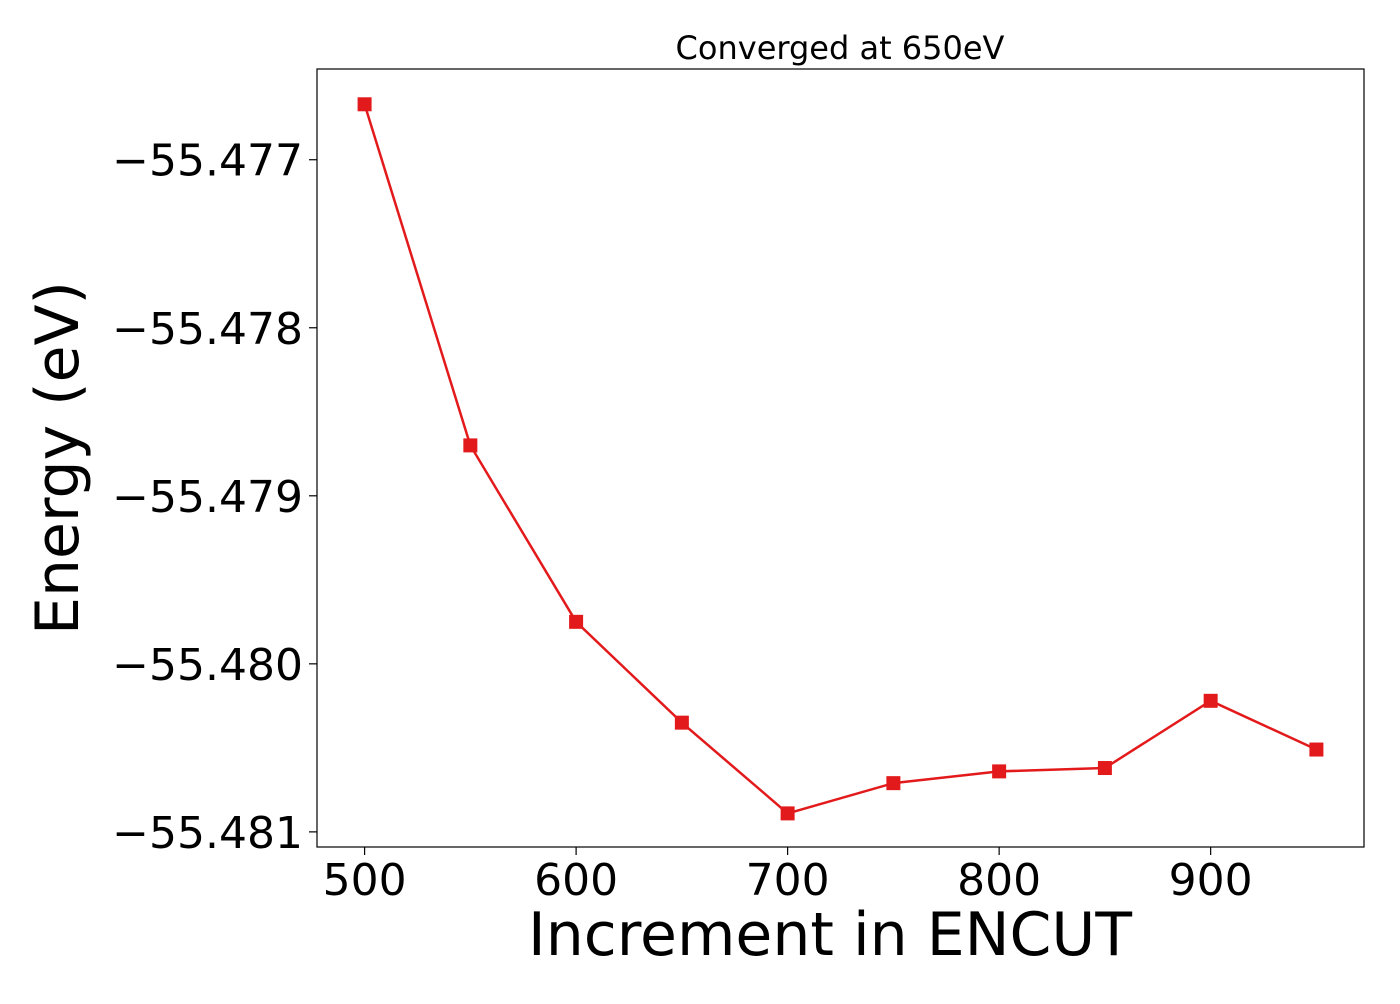 This screenshot has width=1400, height=1004. Describe the element at coordinates (207, 161) in the screenshot. I see `y-tick-label: −55.477` at that location.